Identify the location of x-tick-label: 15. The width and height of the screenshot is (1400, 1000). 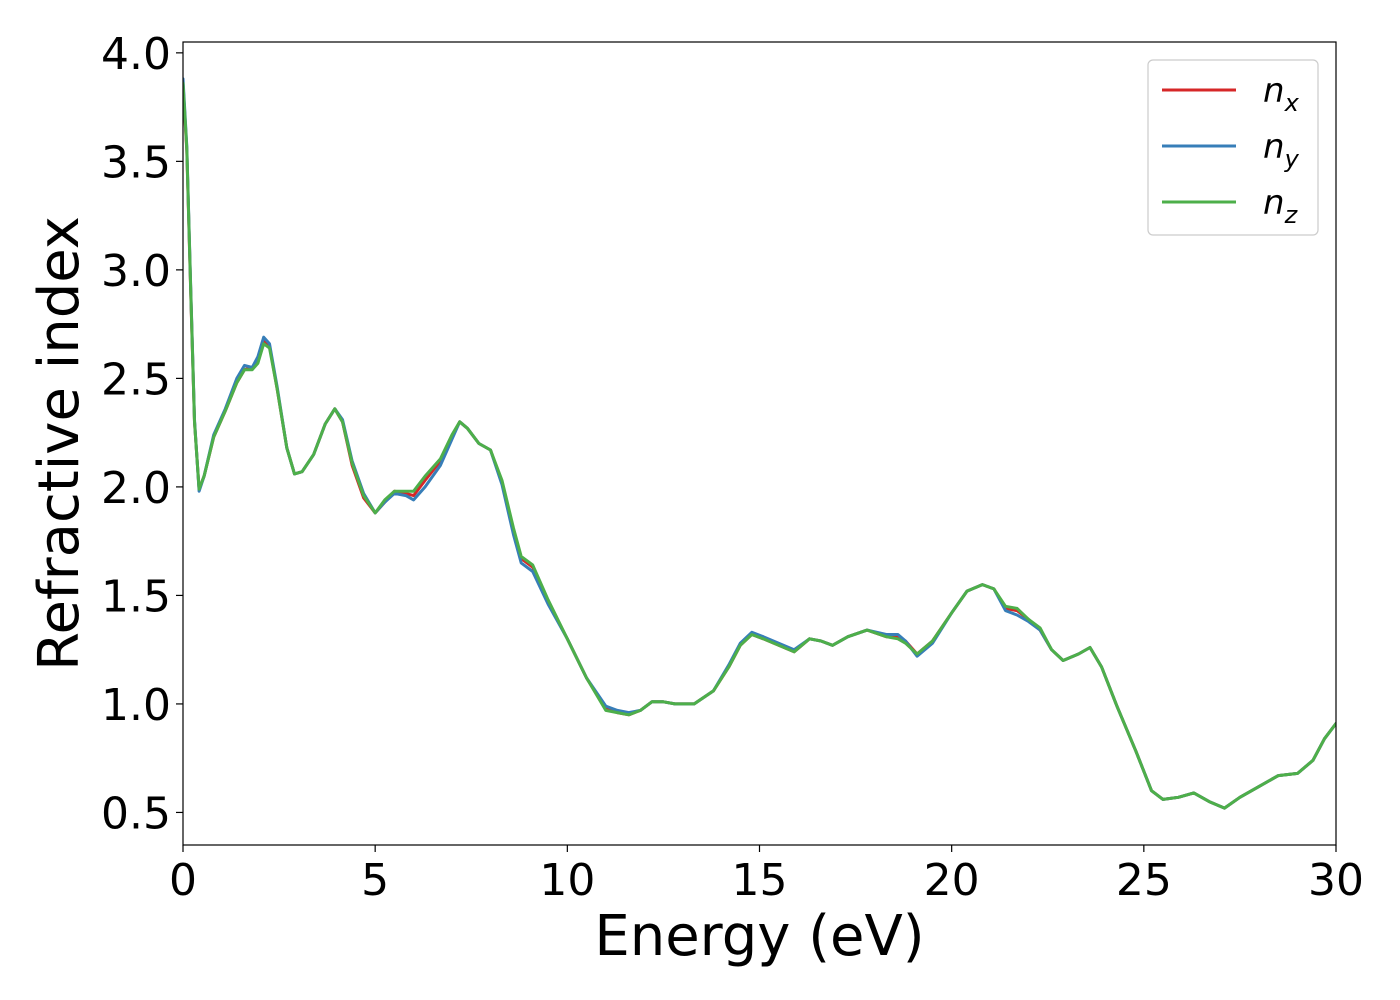
(760, 880).